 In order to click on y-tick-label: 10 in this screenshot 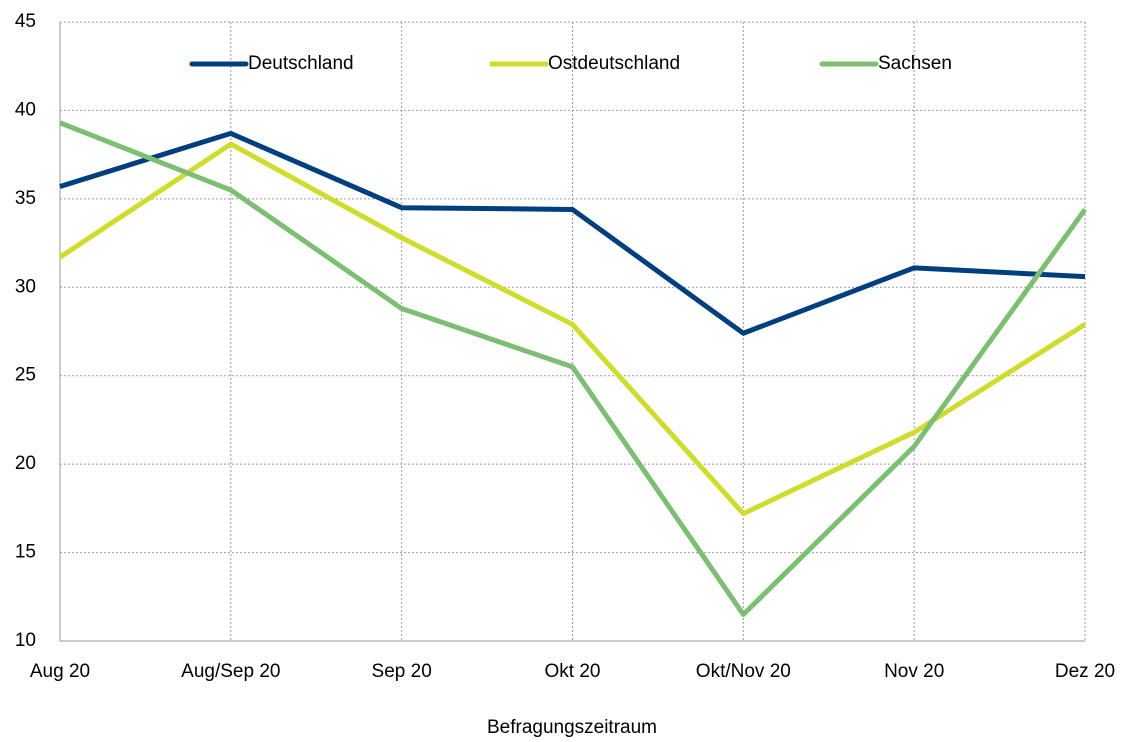, I will do `click(25, 640)`.